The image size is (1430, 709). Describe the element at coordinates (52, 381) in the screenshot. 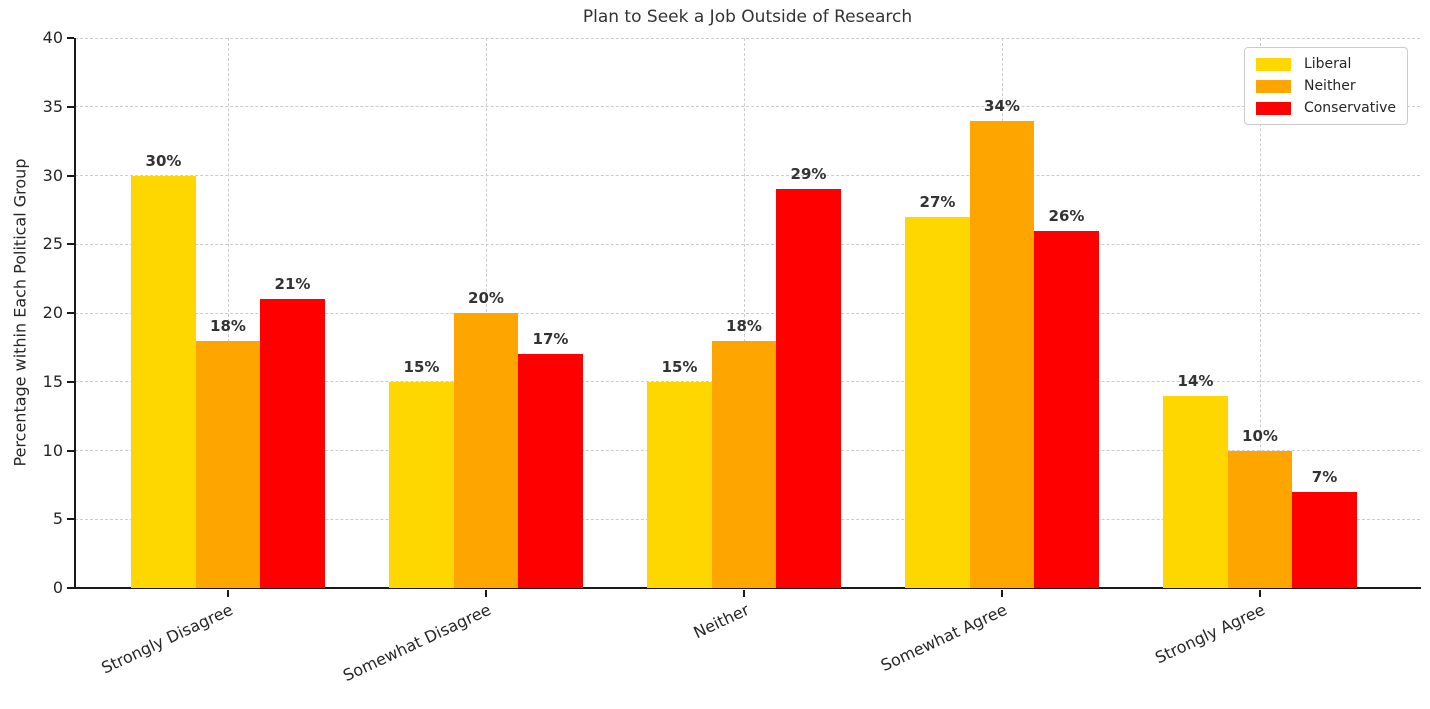

I see `y-tick-label: 15` at that location.